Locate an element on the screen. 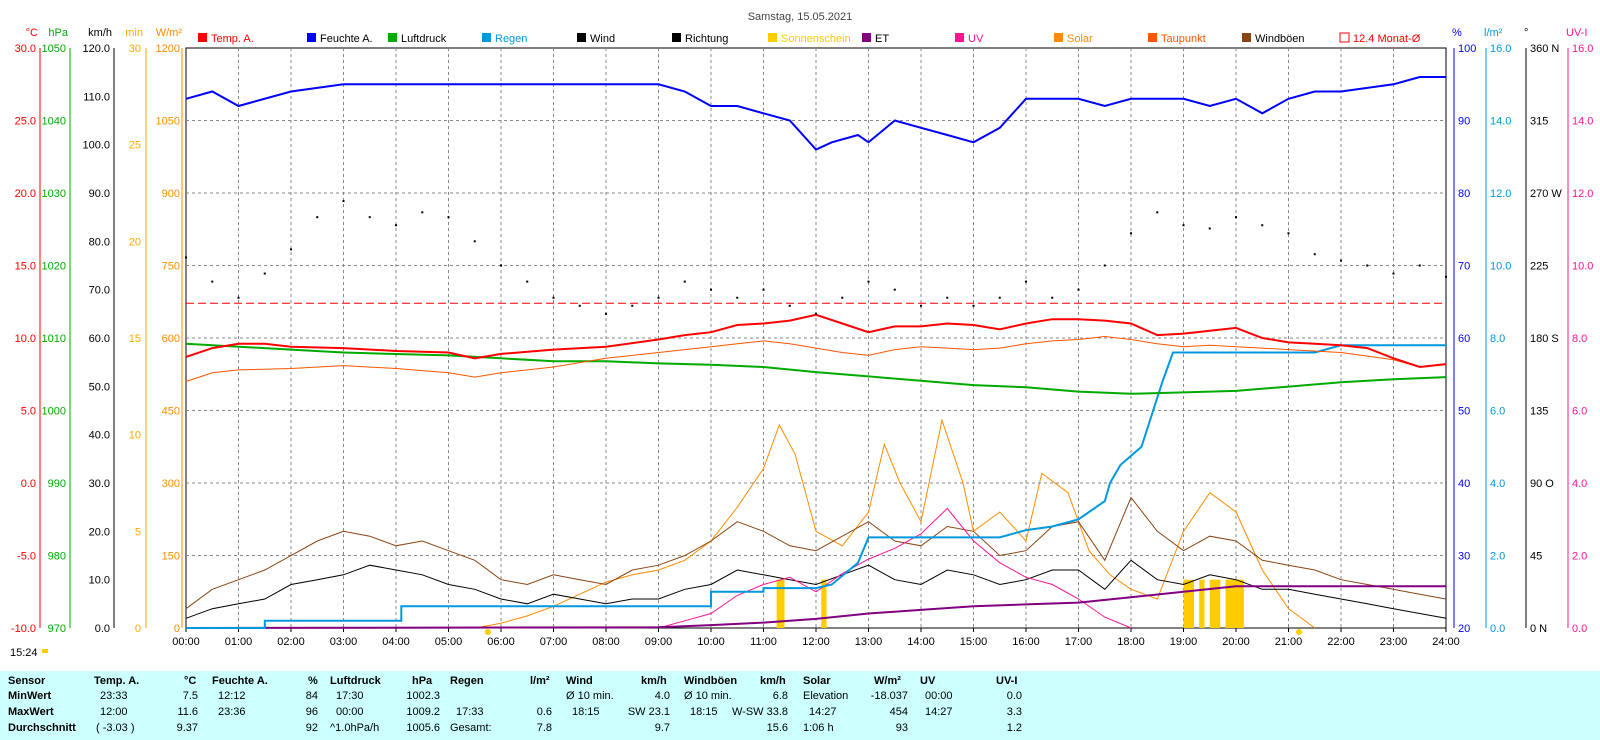  humidity-line is located at coordinates (815, 113).